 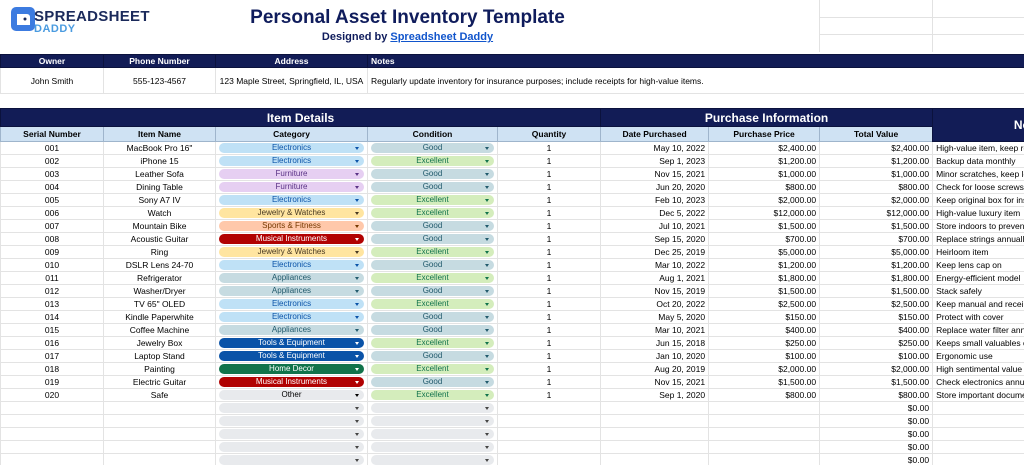 I want to click on date-purchased: May 5, 2020, so click(x=655, y=317).